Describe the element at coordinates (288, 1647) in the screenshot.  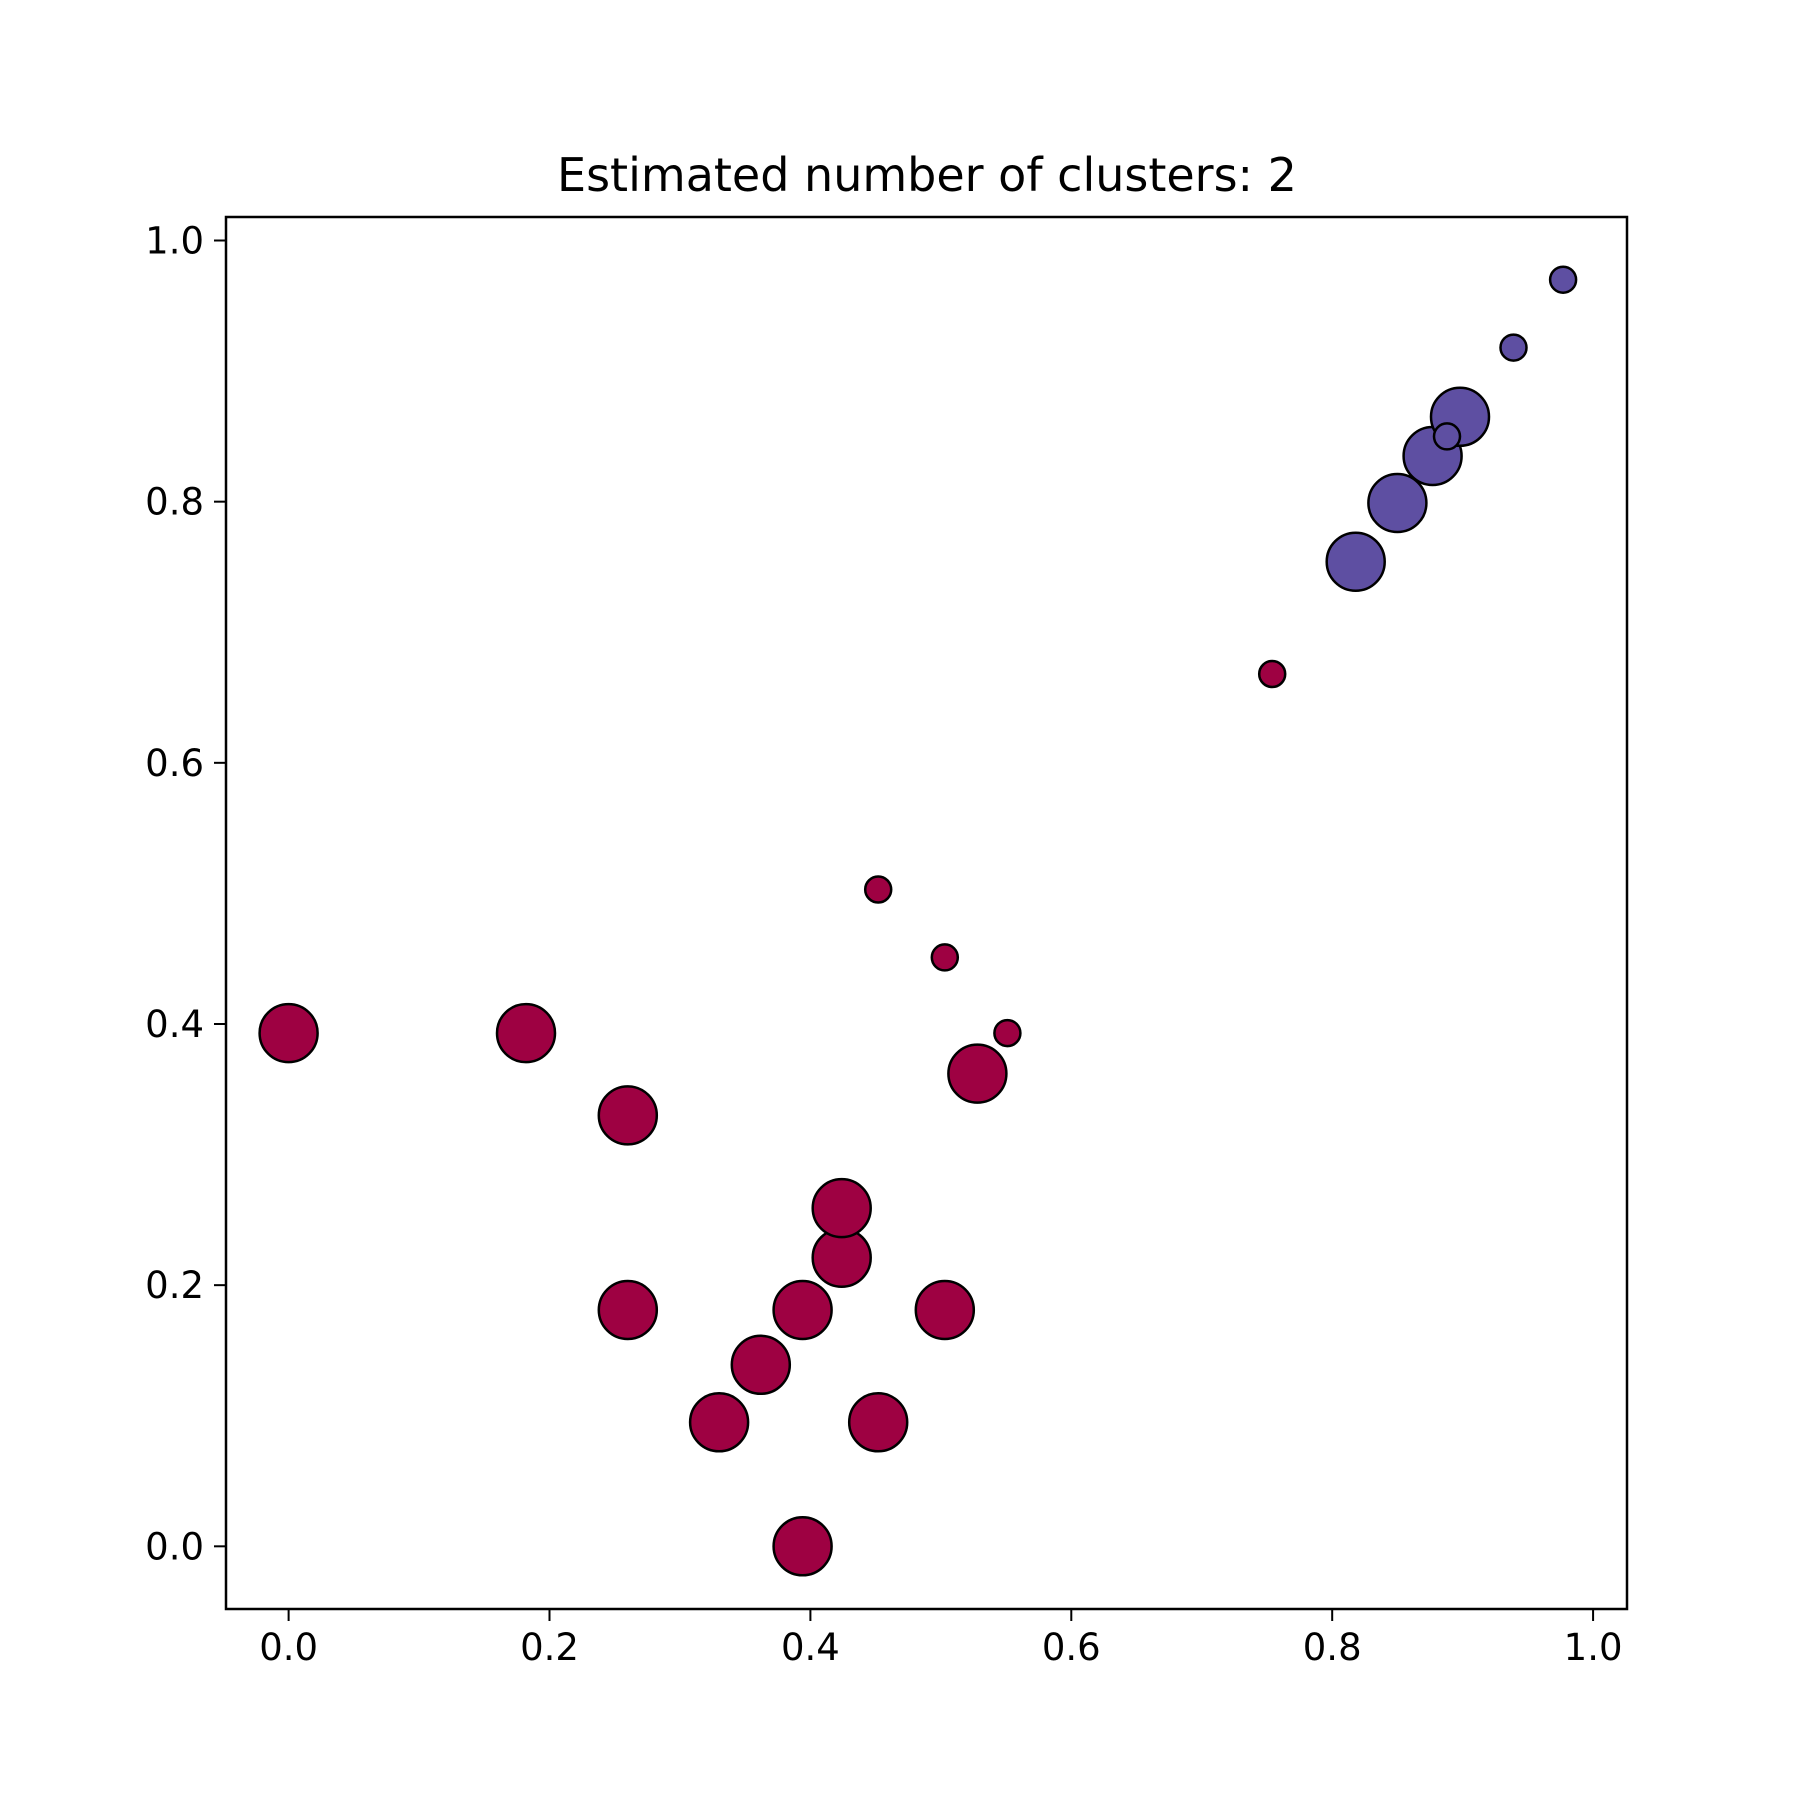
I see `x-tick-label-0: 0.0` at that location.